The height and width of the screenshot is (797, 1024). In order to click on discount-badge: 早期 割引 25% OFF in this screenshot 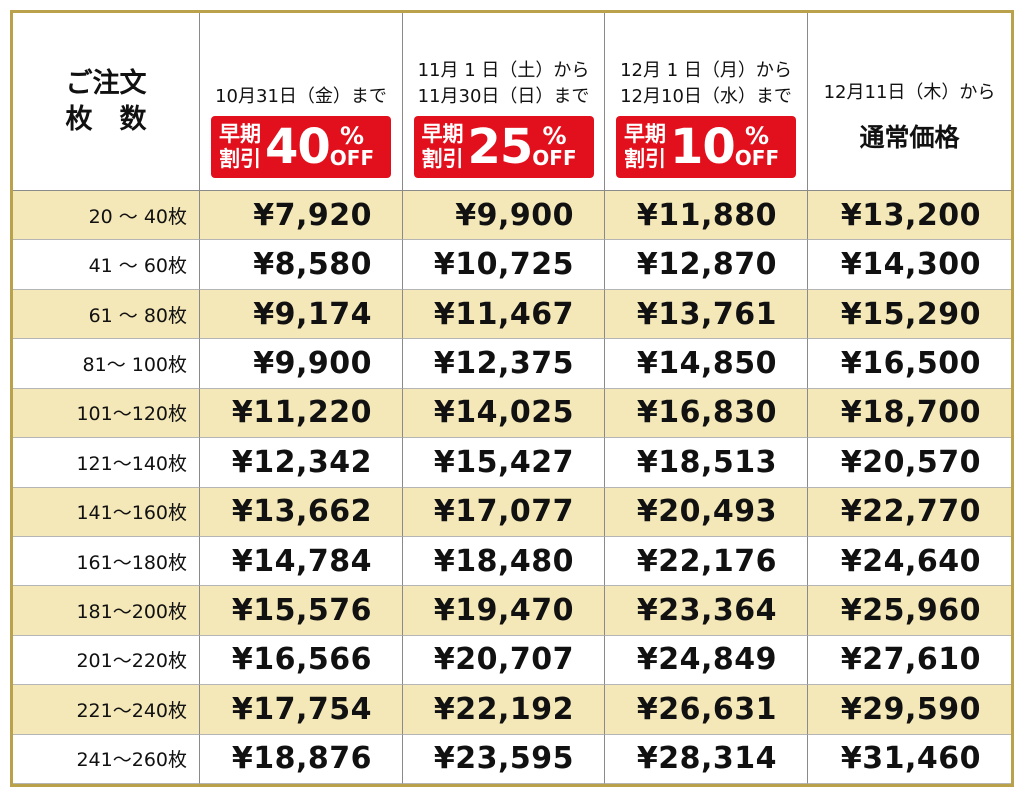, I will do `click(503, 147)`.